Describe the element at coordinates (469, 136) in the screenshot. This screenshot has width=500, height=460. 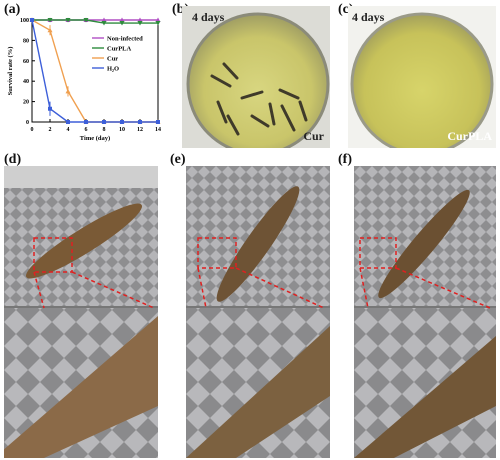
I see `group-caption-curpla: CurPLA` at that location.